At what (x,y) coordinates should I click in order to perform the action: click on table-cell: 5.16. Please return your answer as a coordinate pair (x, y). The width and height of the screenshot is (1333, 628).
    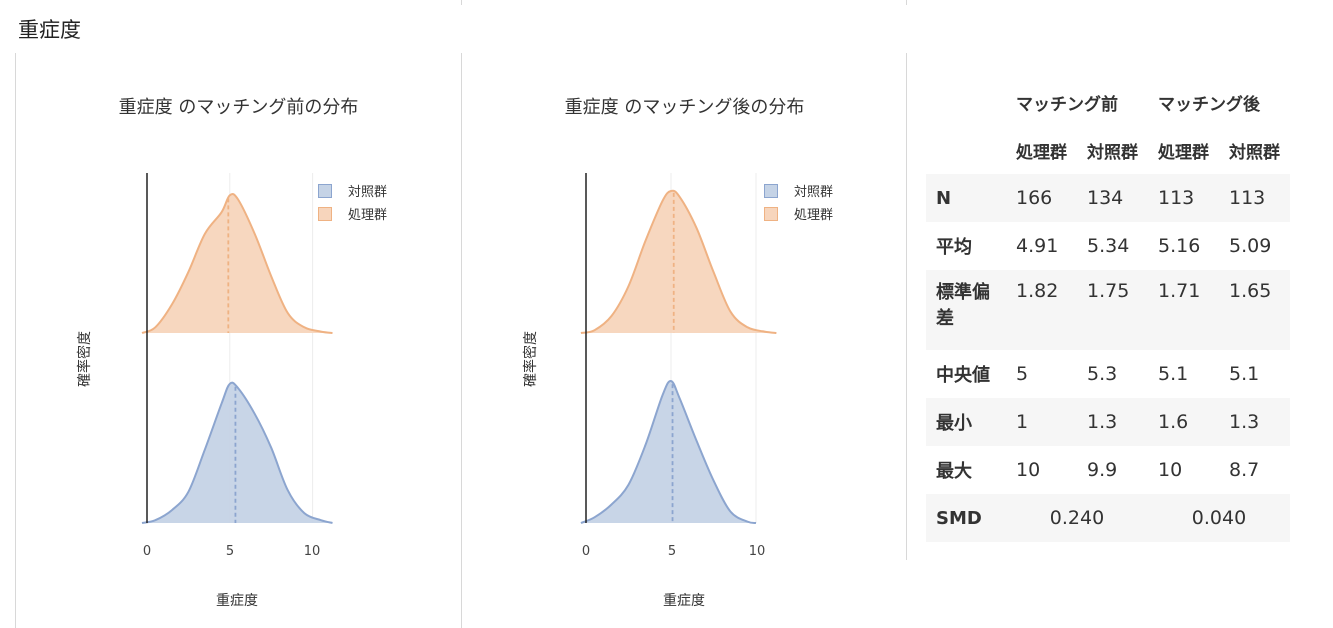
    Looking at the image, I should click on (1179, 246).